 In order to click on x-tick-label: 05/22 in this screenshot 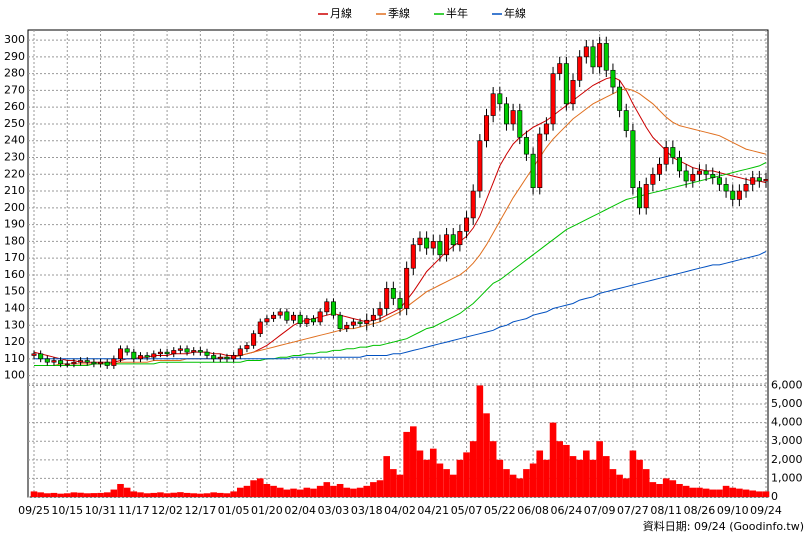, I will do `click(500, 510)`.